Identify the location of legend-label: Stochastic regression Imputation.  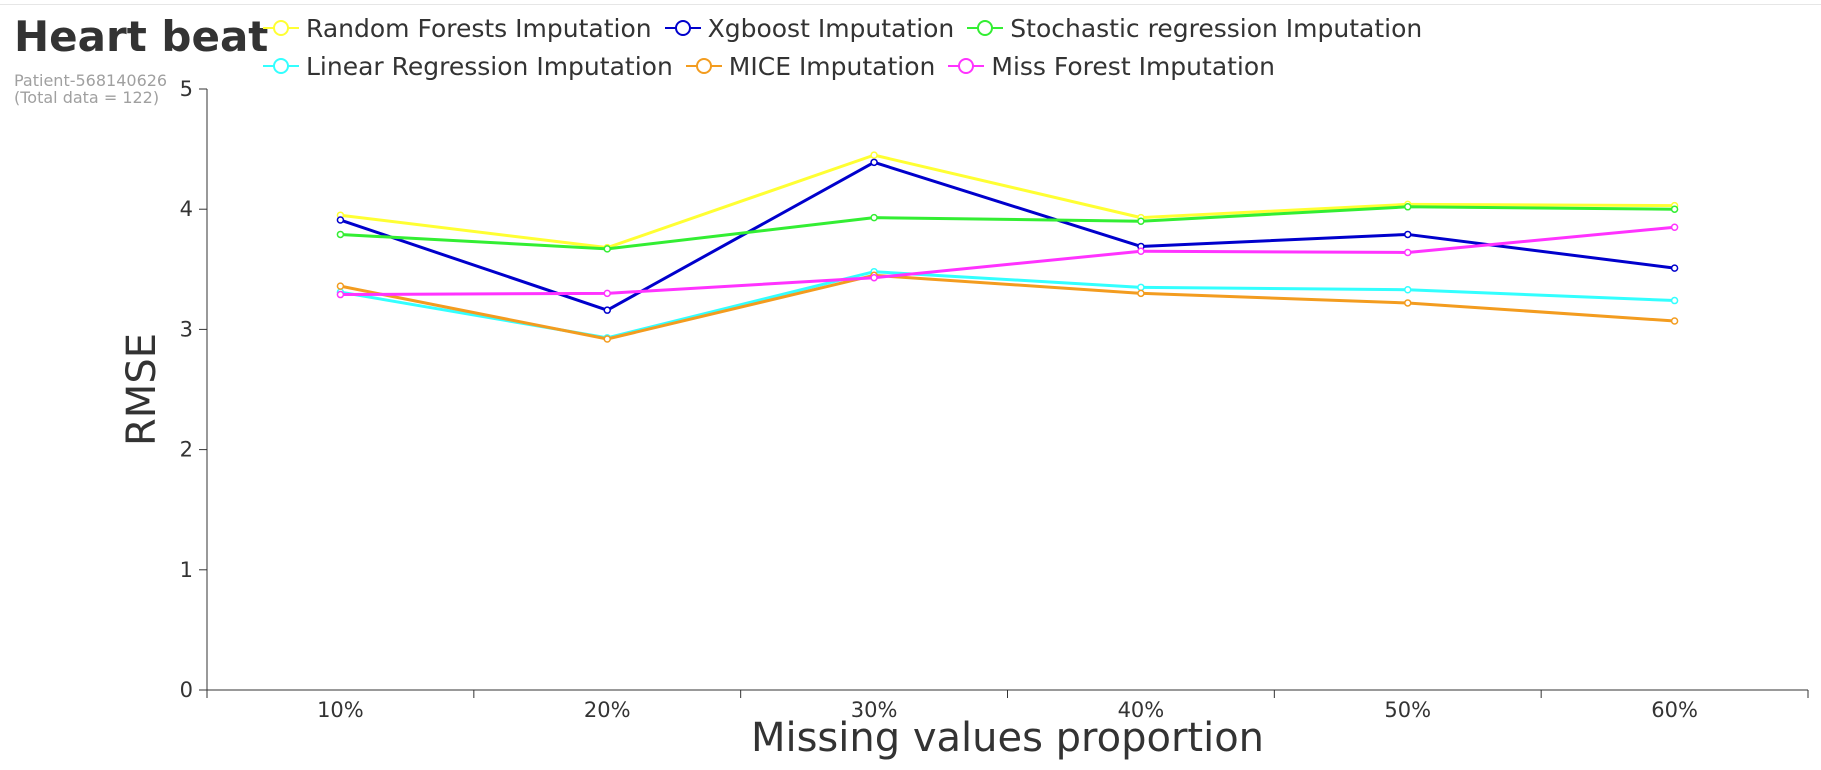
(1216, 28).